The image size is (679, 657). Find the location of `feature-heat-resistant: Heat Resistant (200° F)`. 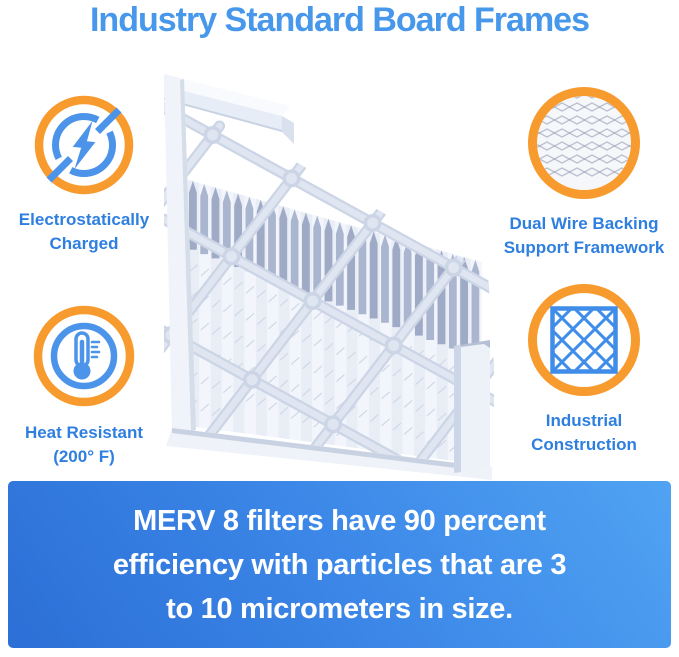

feature-heat-resistant: Heat Resistant (200° F) is located at coordinates (84, 386).